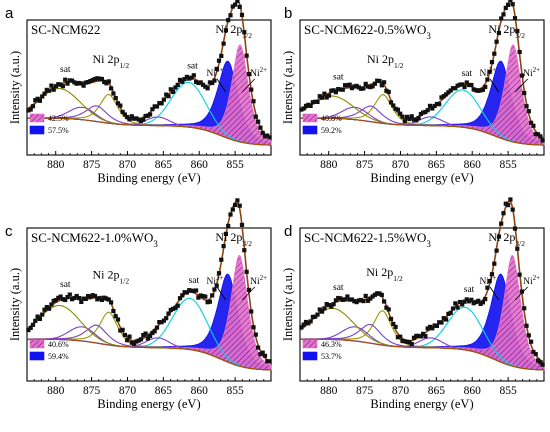 Image resolution: width=550 pixels, height=432 pixels. What do you see at coordinates (258, 72) in the screenshot?
I see `label-ni2plus: Ni2+` at bounding box center [258, 72].